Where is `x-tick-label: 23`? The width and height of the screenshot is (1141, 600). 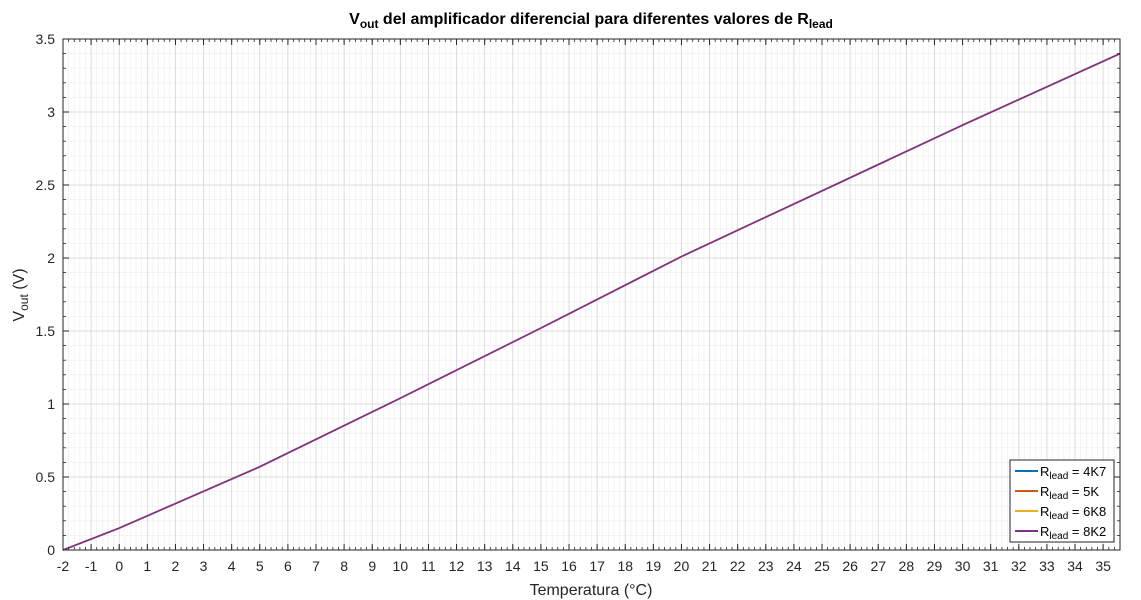
x-tick-label: 23 is located at coordinates (766, 566).